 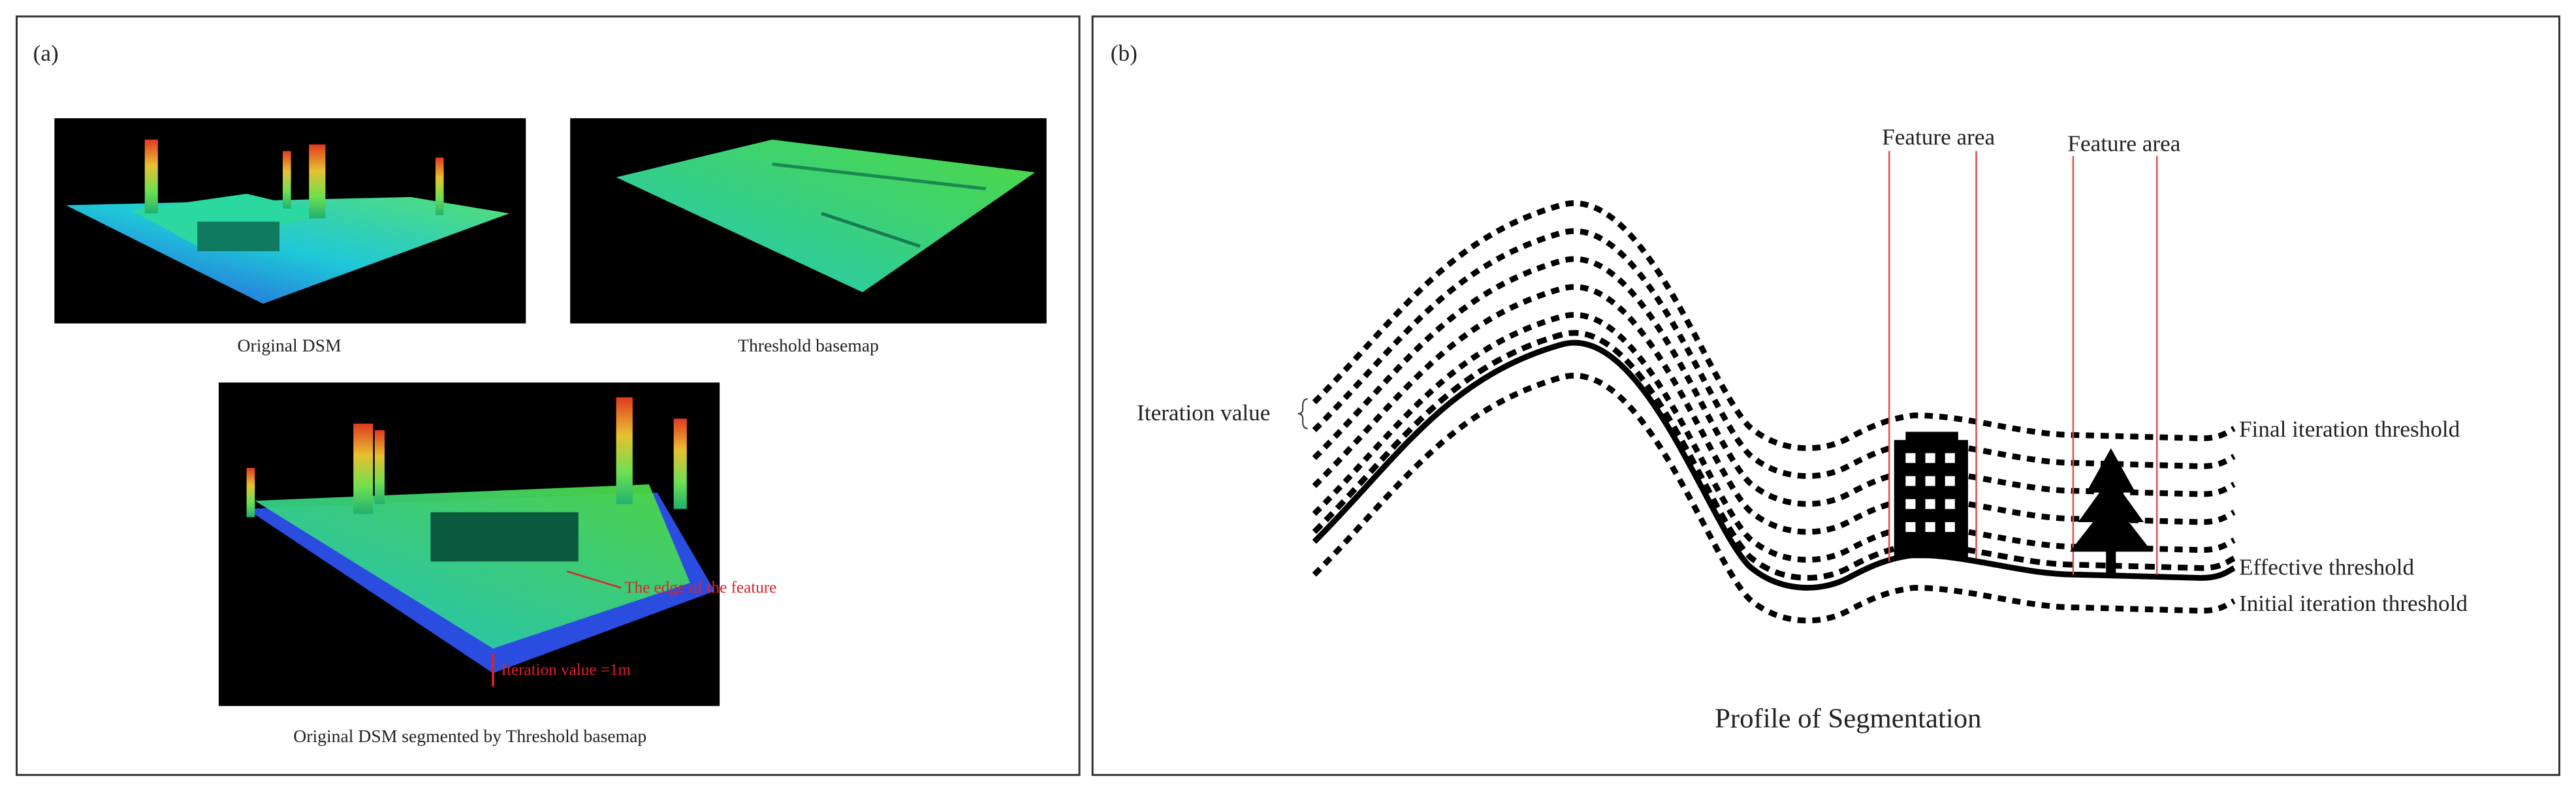 What do you see at coordinates (1931, 495) in the screenshot?
I see `building-icon` at bounding box center [1931, 495].